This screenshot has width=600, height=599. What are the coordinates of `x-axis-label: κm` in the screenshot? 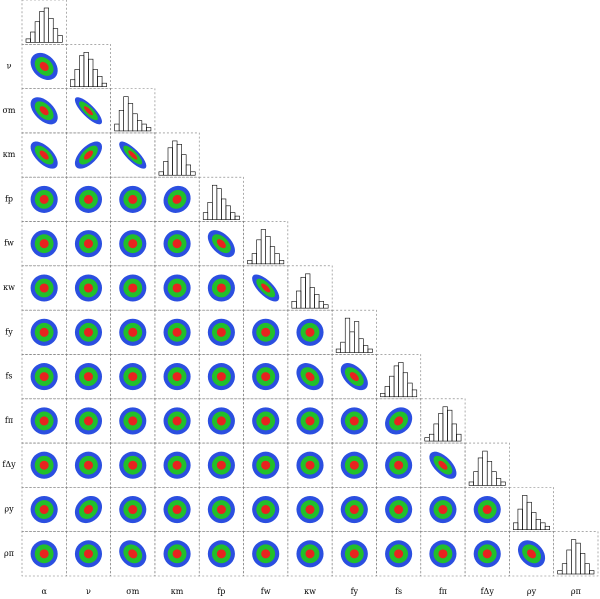 It's located at (177, 591).